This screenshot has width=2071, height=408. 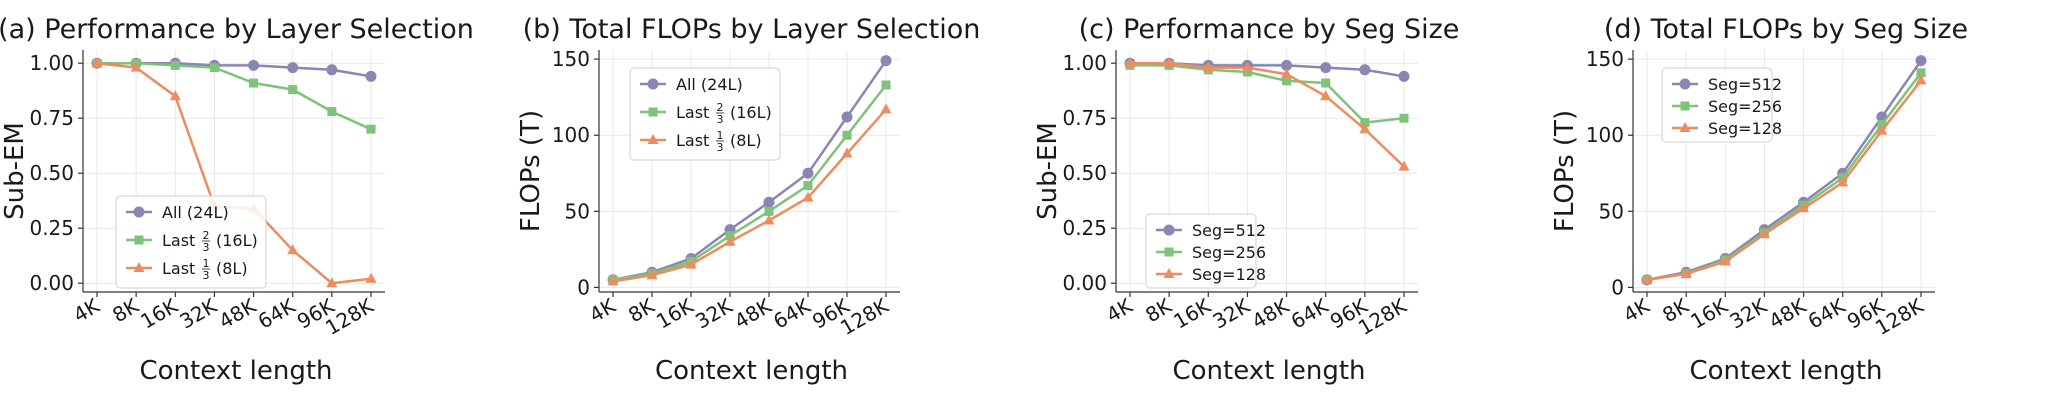 I want to click on legend-label-main: Seg=256, so click(x=1745, y=106).